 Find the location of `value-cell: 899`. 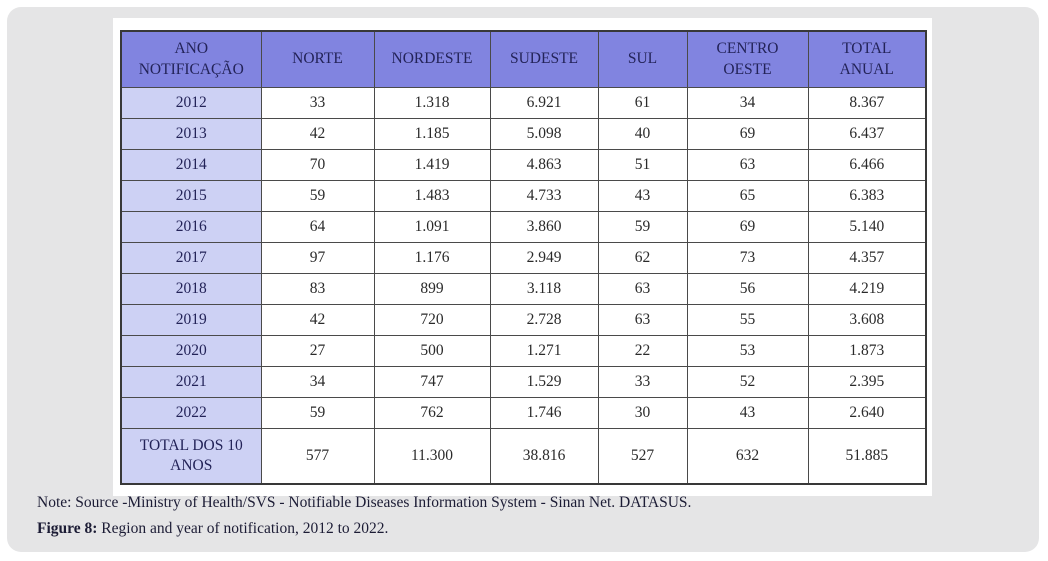

value-cell: 899 is located at coordinates (432, 289).